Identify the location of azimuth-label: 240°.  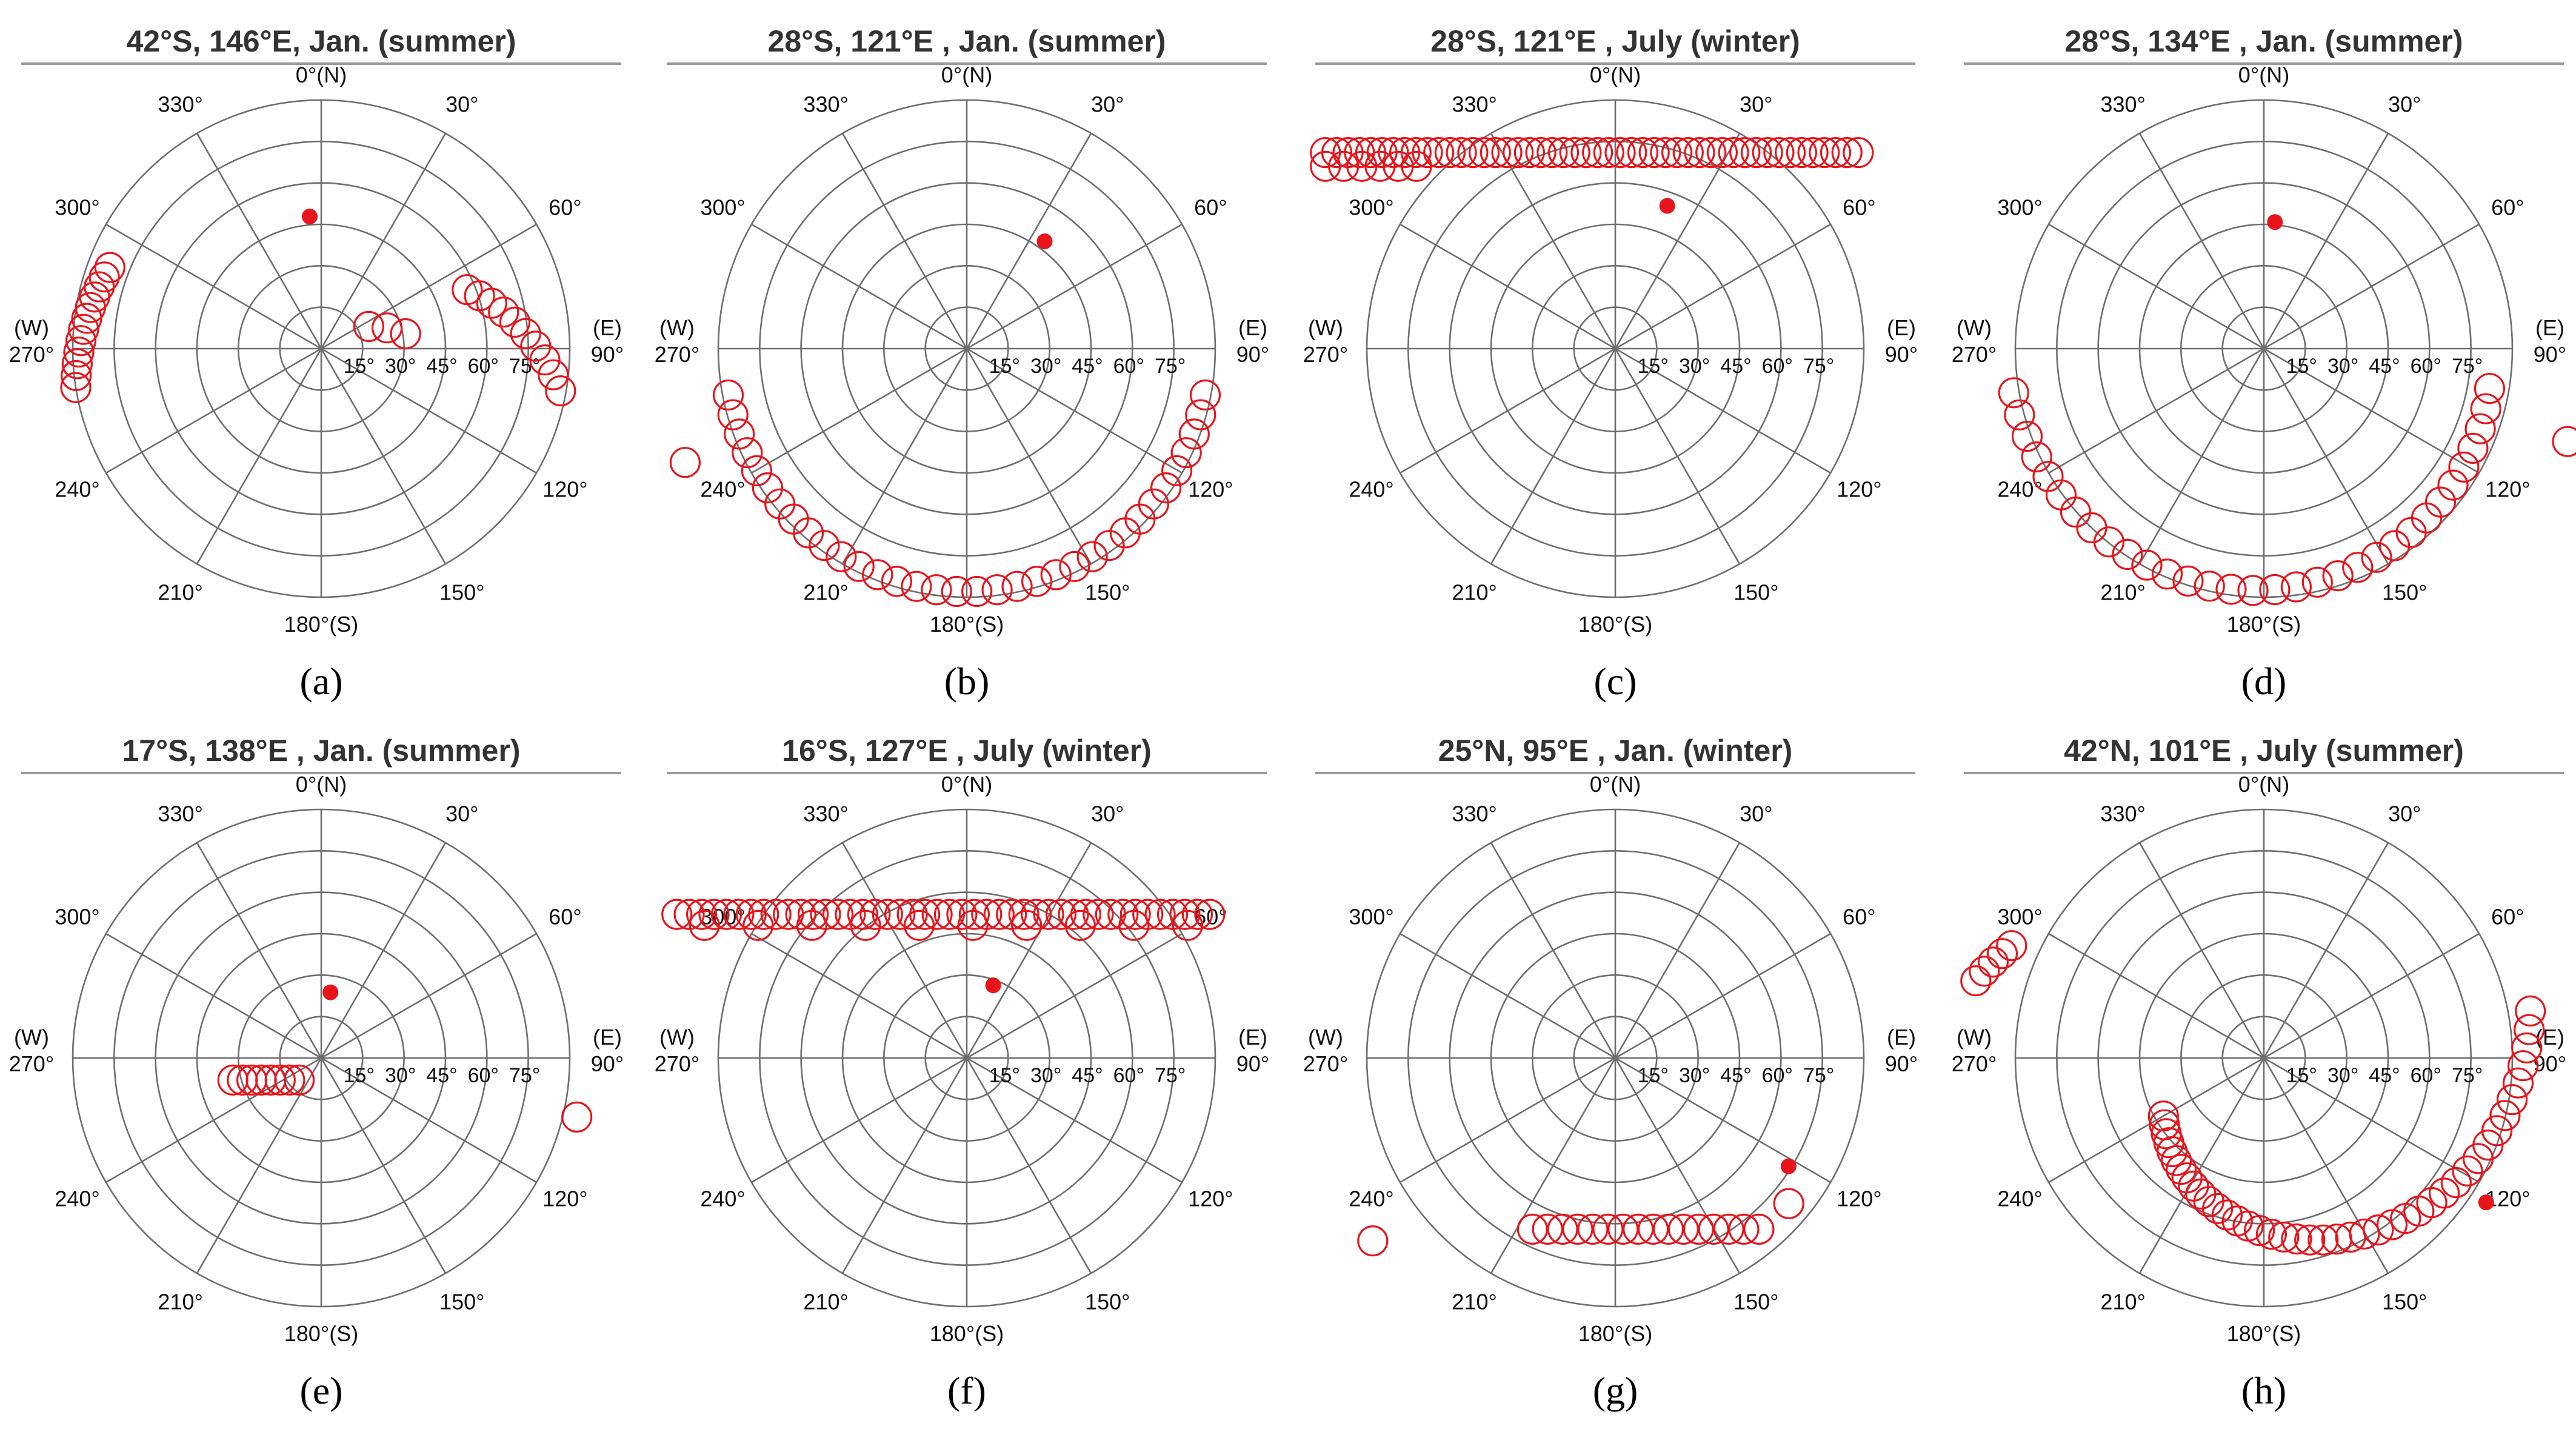
(1371, 1198).